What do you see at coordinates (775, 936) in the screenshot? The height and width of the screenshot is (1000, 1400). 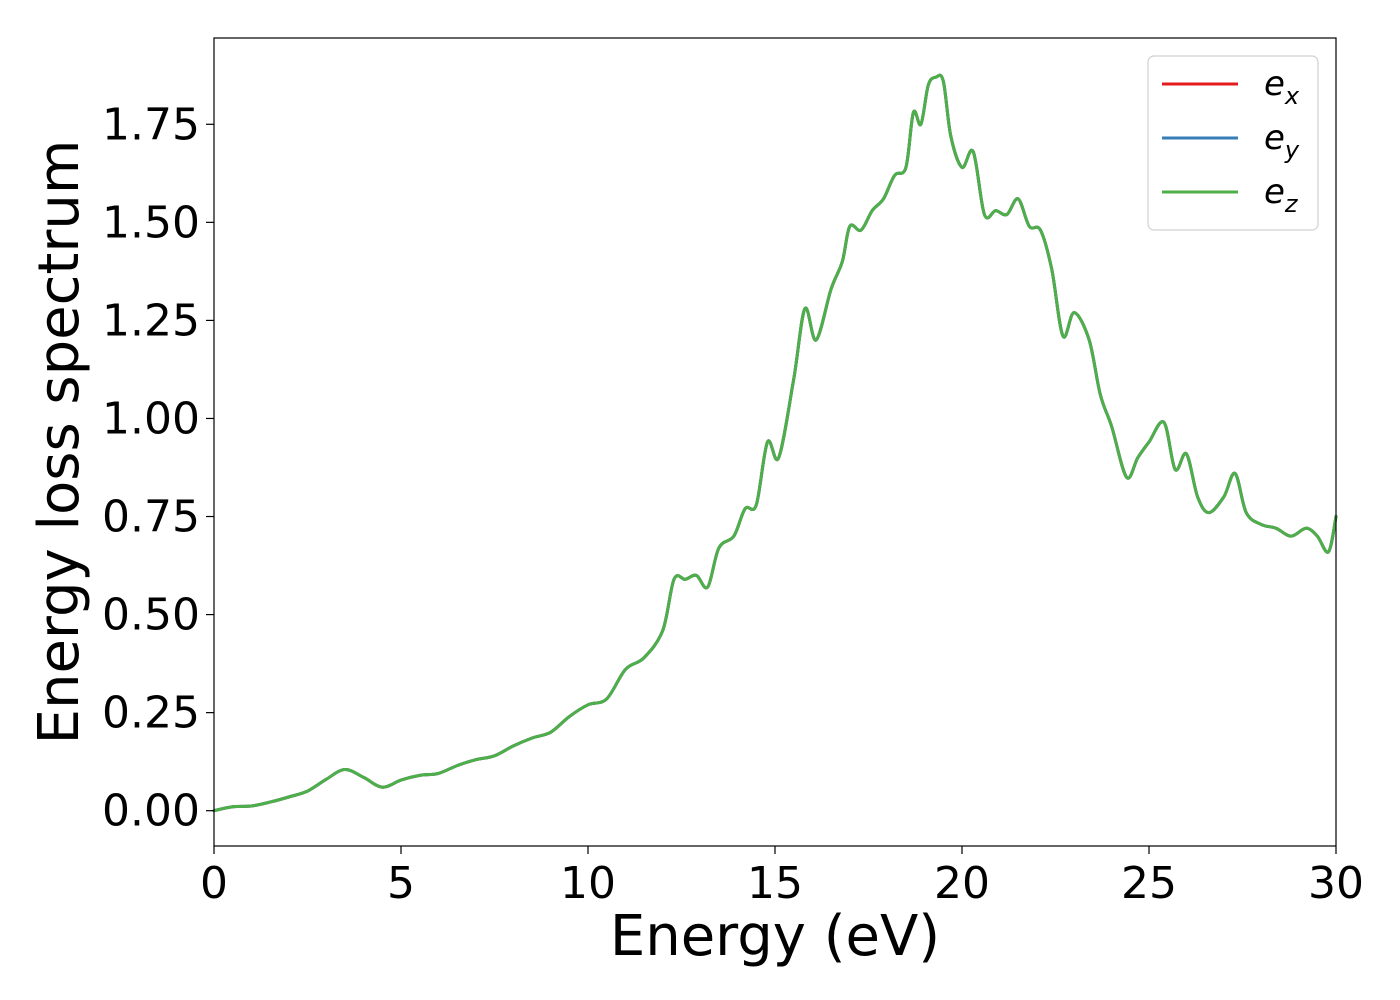 I see `x-axis-label: Energy (eV)` at bounding box center [775, 936].